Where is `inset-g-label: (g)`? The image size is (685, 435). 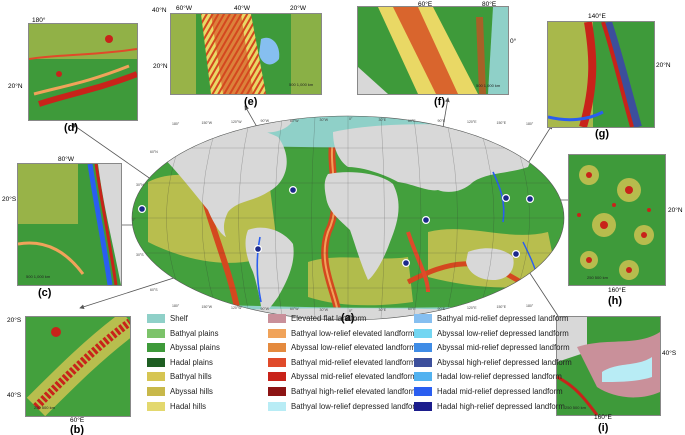 inset-g-label: (g) is located at coordinates (602, 134).